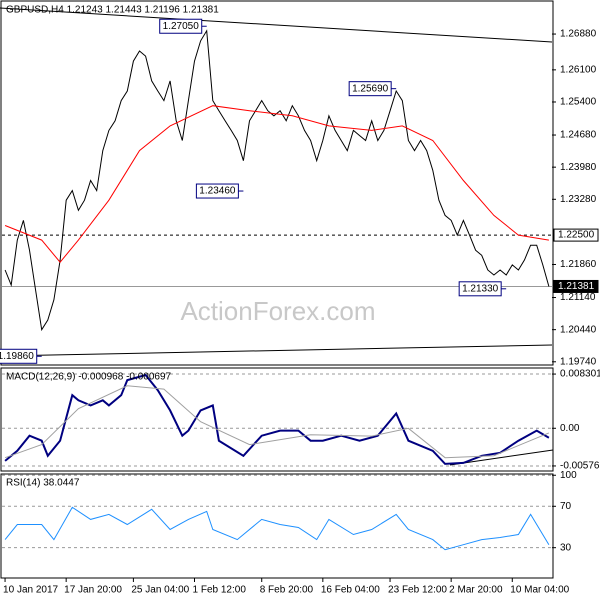 Image resolution: width=600 pixels, height=605 pixels. What do you see at coordinates (578, 361) in the screenshot?
I see `y-tick-label: 1.19740` at bounding box center [578, 361].